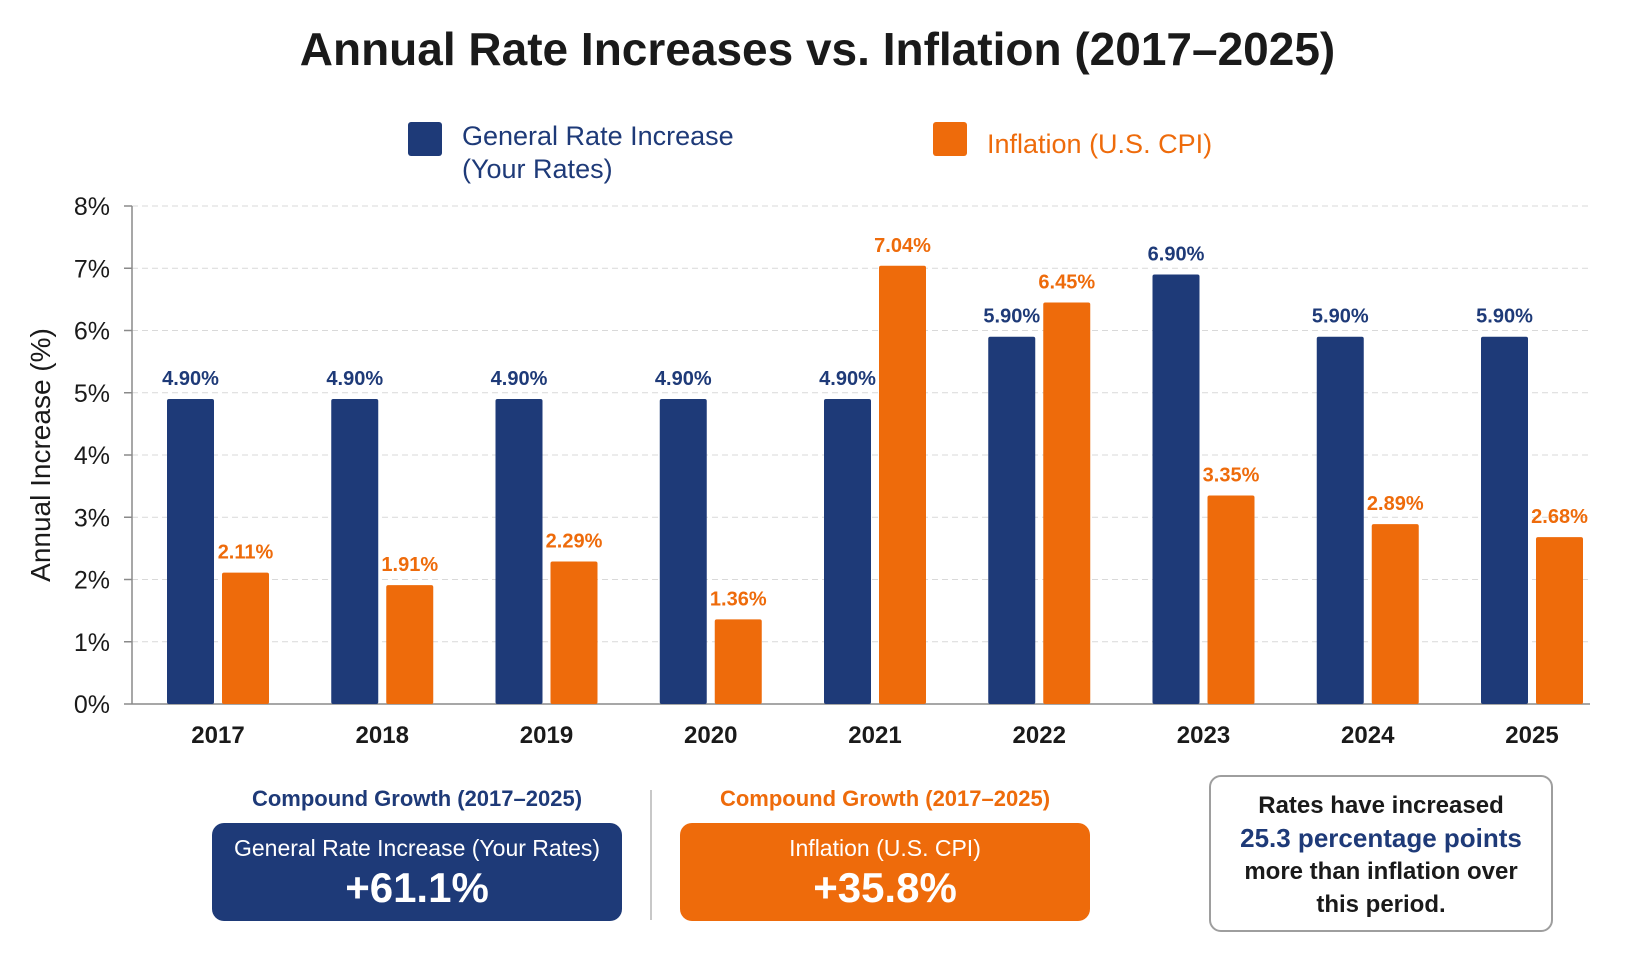 Image resolution: width=1635 pixels, height=962 pixels. I want to click on x-tick-label: 2022, so click(1039, 735).